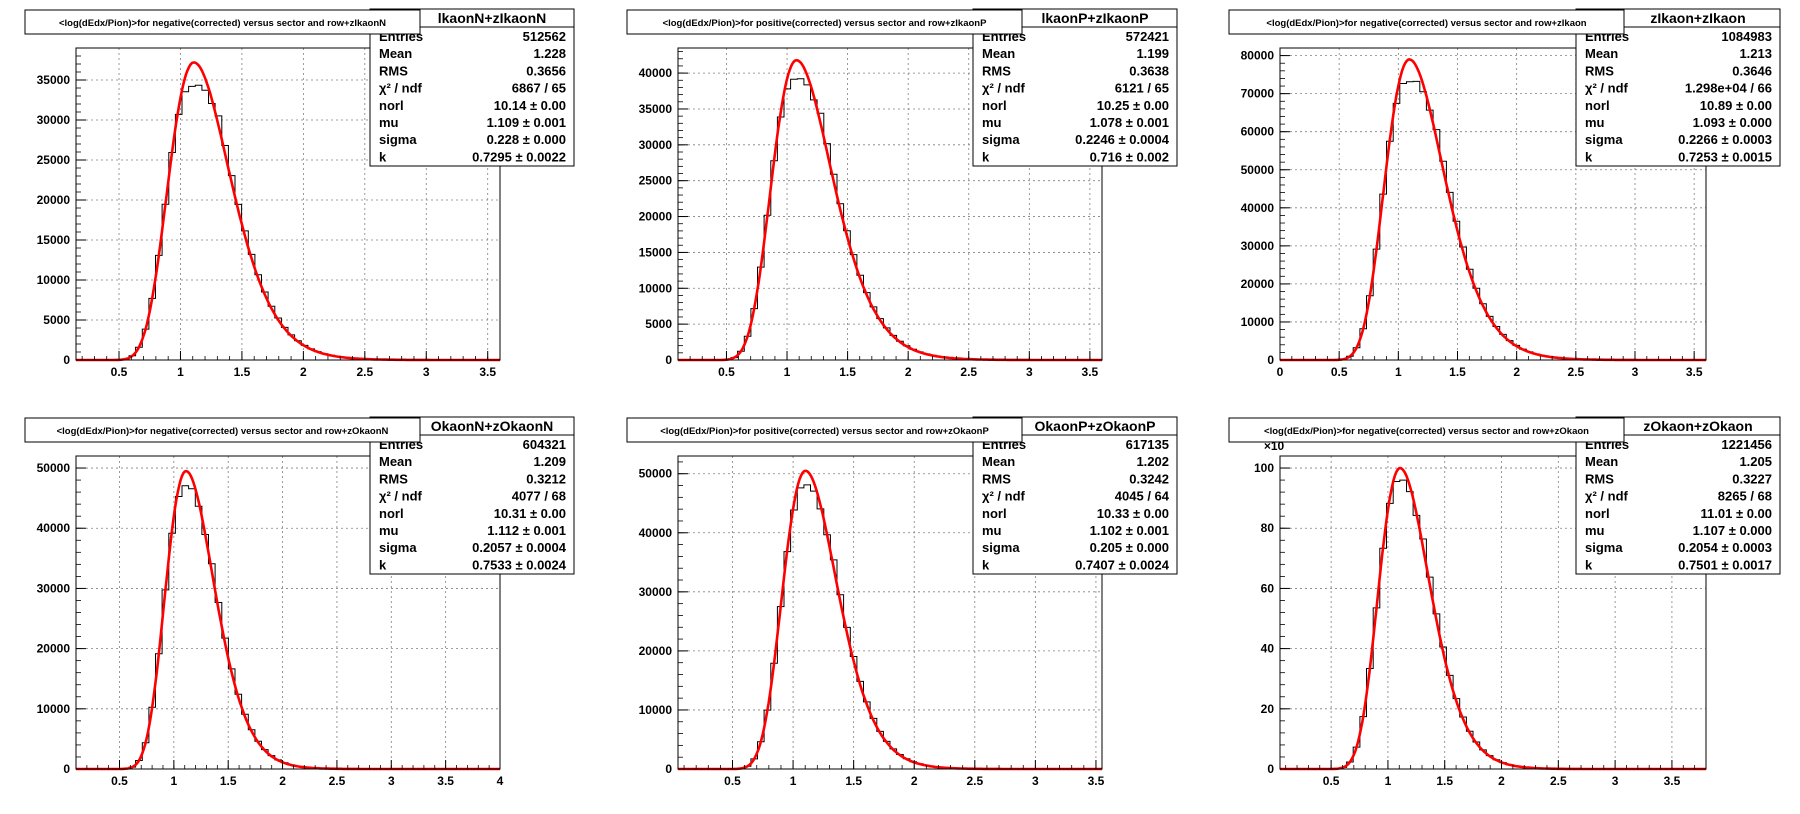  I want to click on stats-value: 4045 / 64, so click(1142, 496).